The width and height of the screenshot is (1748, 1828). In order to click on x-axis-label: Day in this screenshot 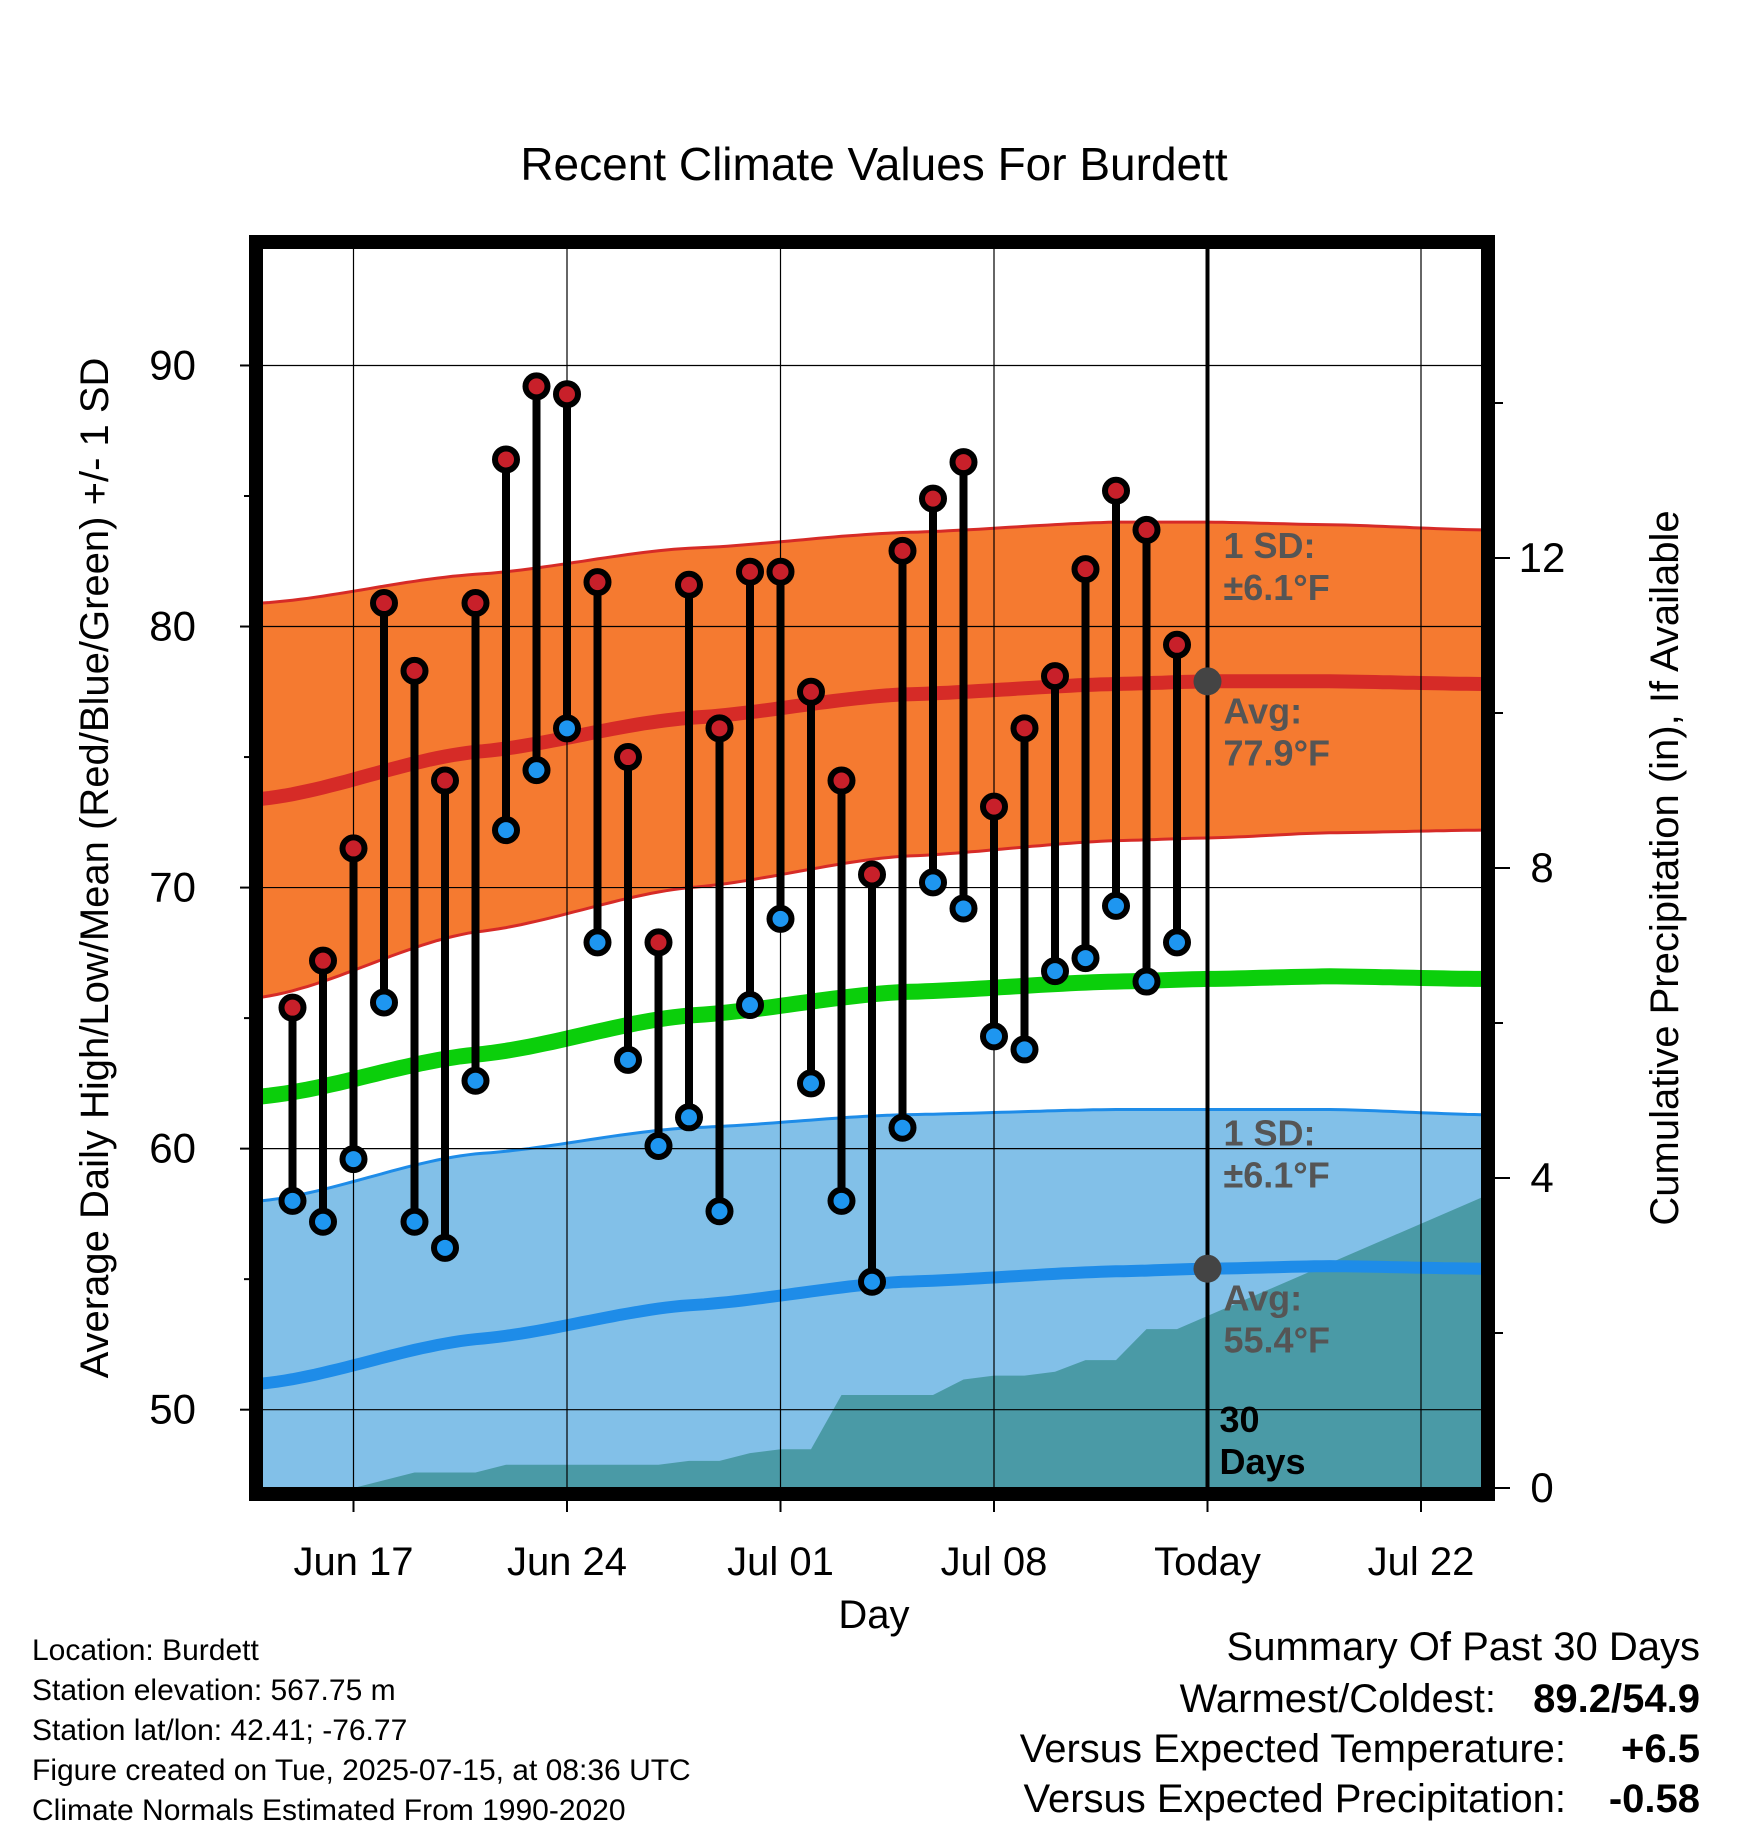, I will do `click(873, 1615)`.